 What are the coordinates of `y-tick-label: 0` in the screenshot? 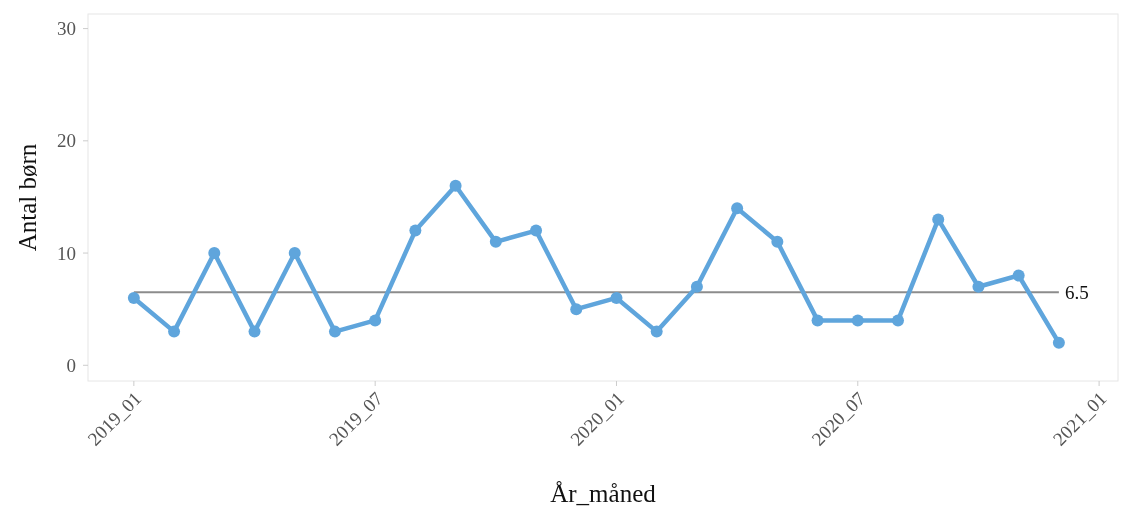 It's located at (71, 365).